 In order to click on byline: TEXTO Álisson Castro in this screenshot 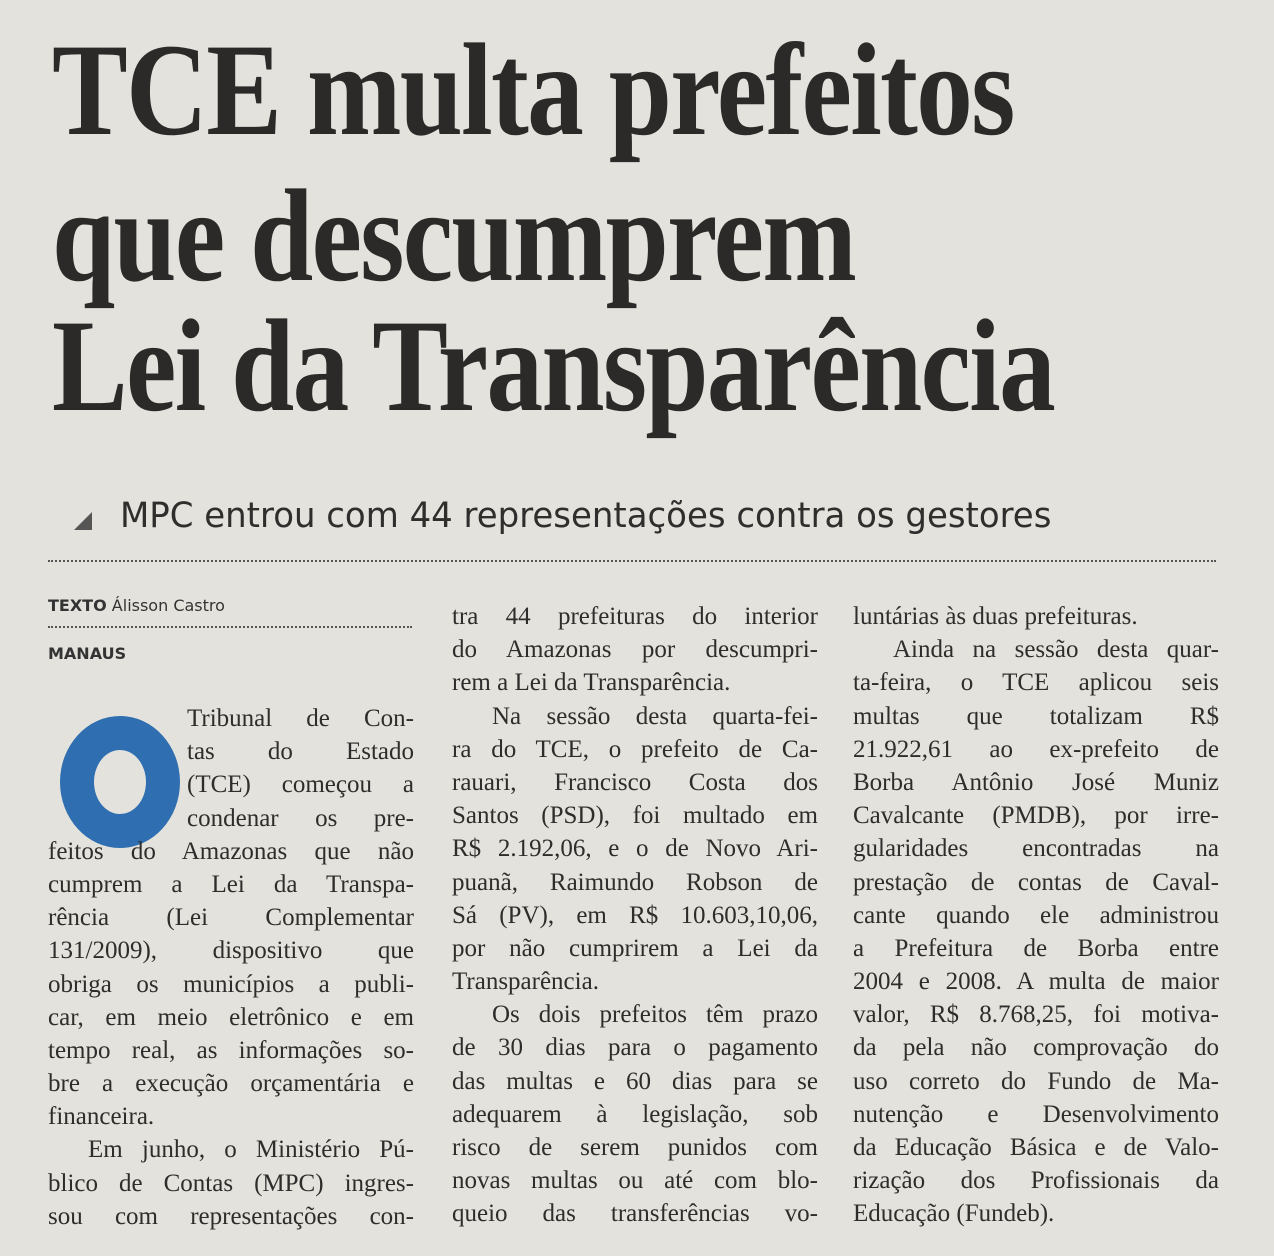, I will do `click(136, 605)`.